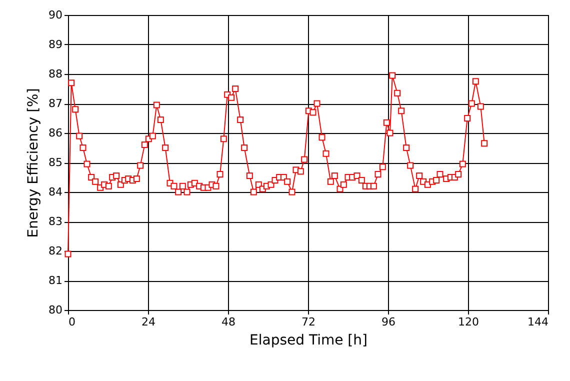 This screenshot has height=381, width=570. Describe the element at coordinates (72, 322) in the screenshot. I see `x-tick-label: 0` at that location.